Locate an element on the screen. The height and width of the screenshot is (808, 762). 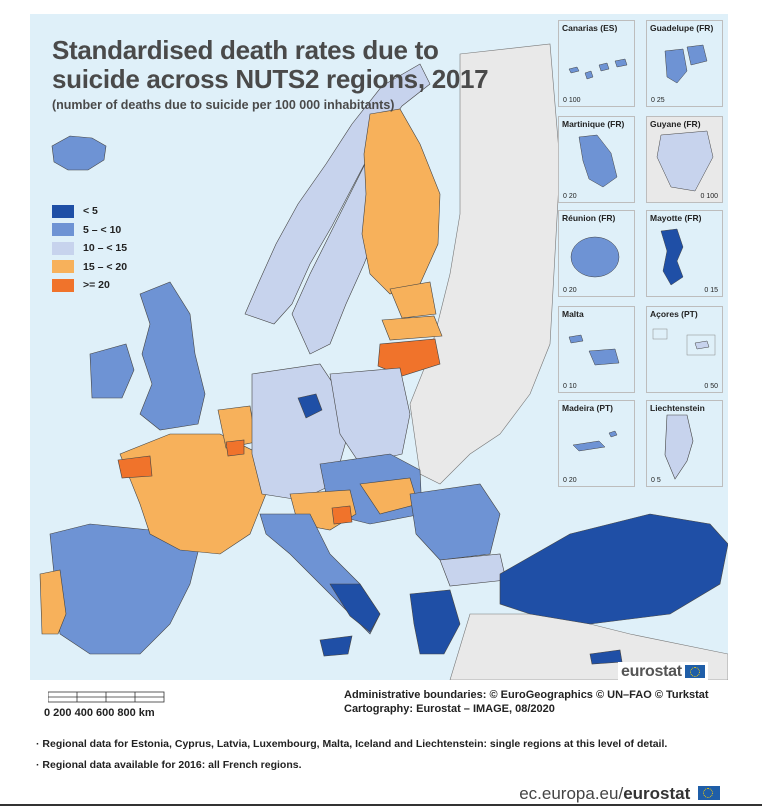
inset-reunion: Réunion (FR) 0 20 is located at coordinates (596, 253).